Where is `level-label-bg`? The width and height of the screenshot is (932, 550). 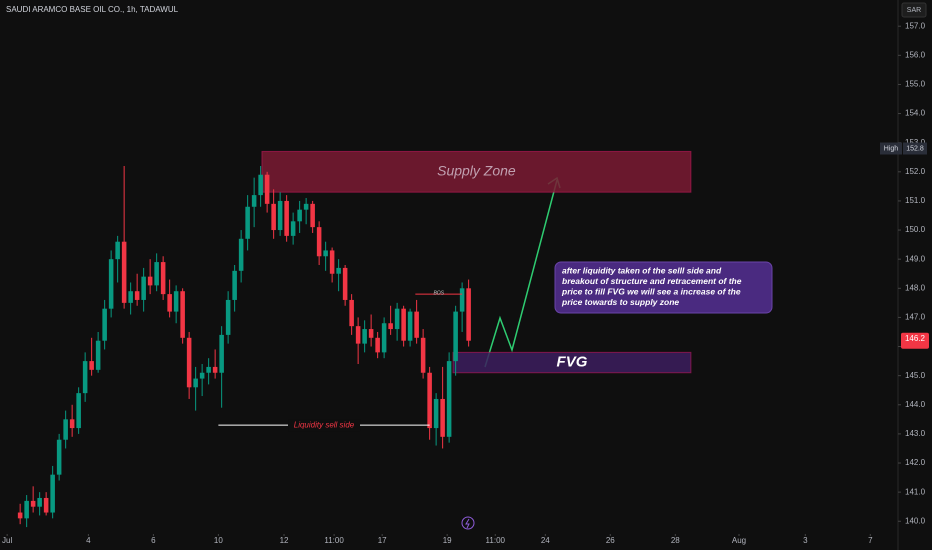 level-label-bg is located at coordinates (324, 425).